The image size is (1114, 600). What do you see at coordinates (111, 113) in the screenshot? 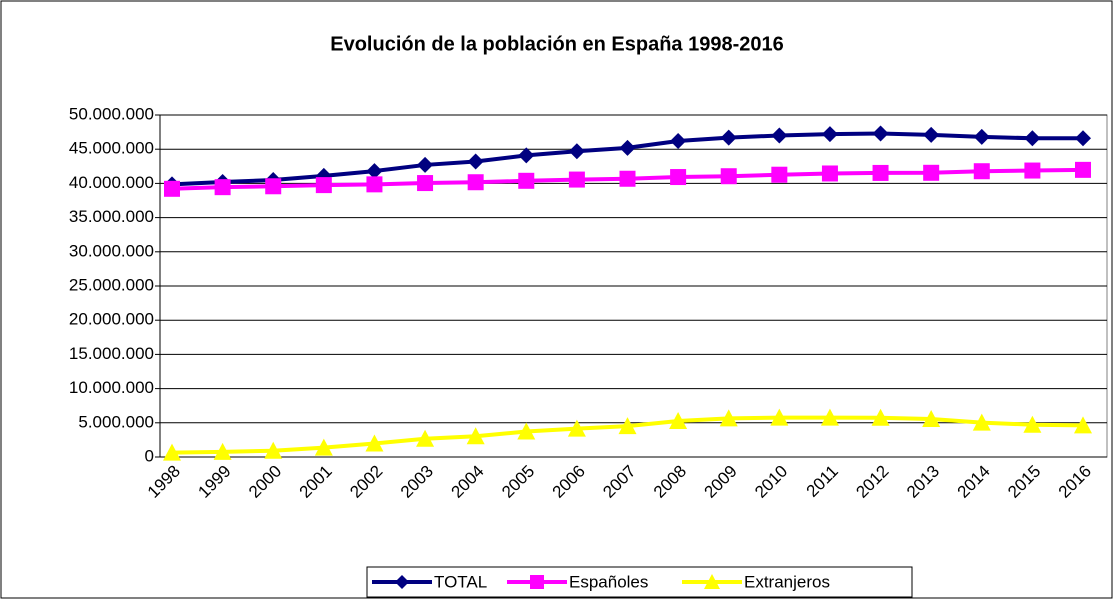
I see `y-tick-label: 50.000.000` at bounding box center [111, 113].